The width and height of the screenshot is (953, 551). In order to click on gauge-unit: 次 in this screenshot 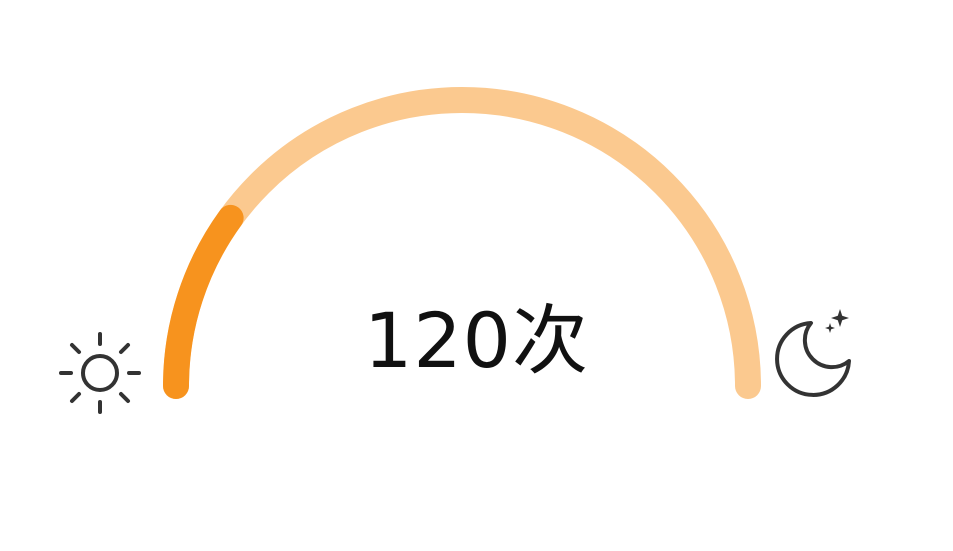, I will do `click(551, 340)`.